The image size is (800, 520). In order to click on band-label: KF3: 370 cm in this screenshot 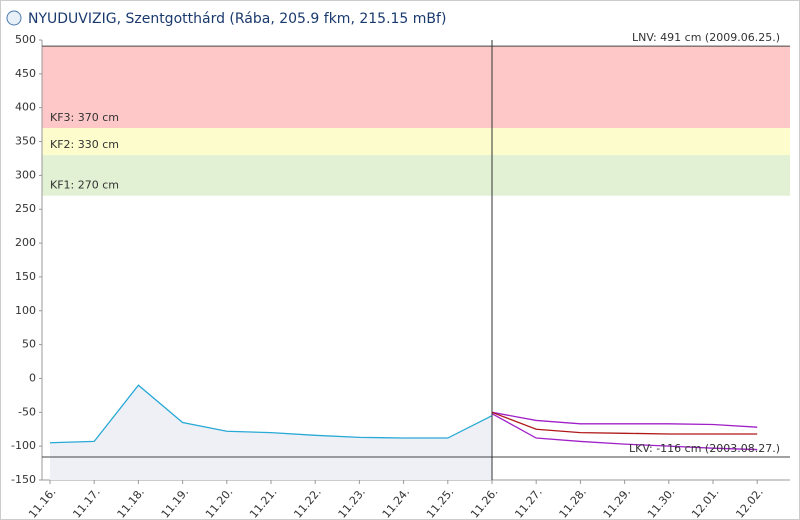, I will do `click(84, 117)`.